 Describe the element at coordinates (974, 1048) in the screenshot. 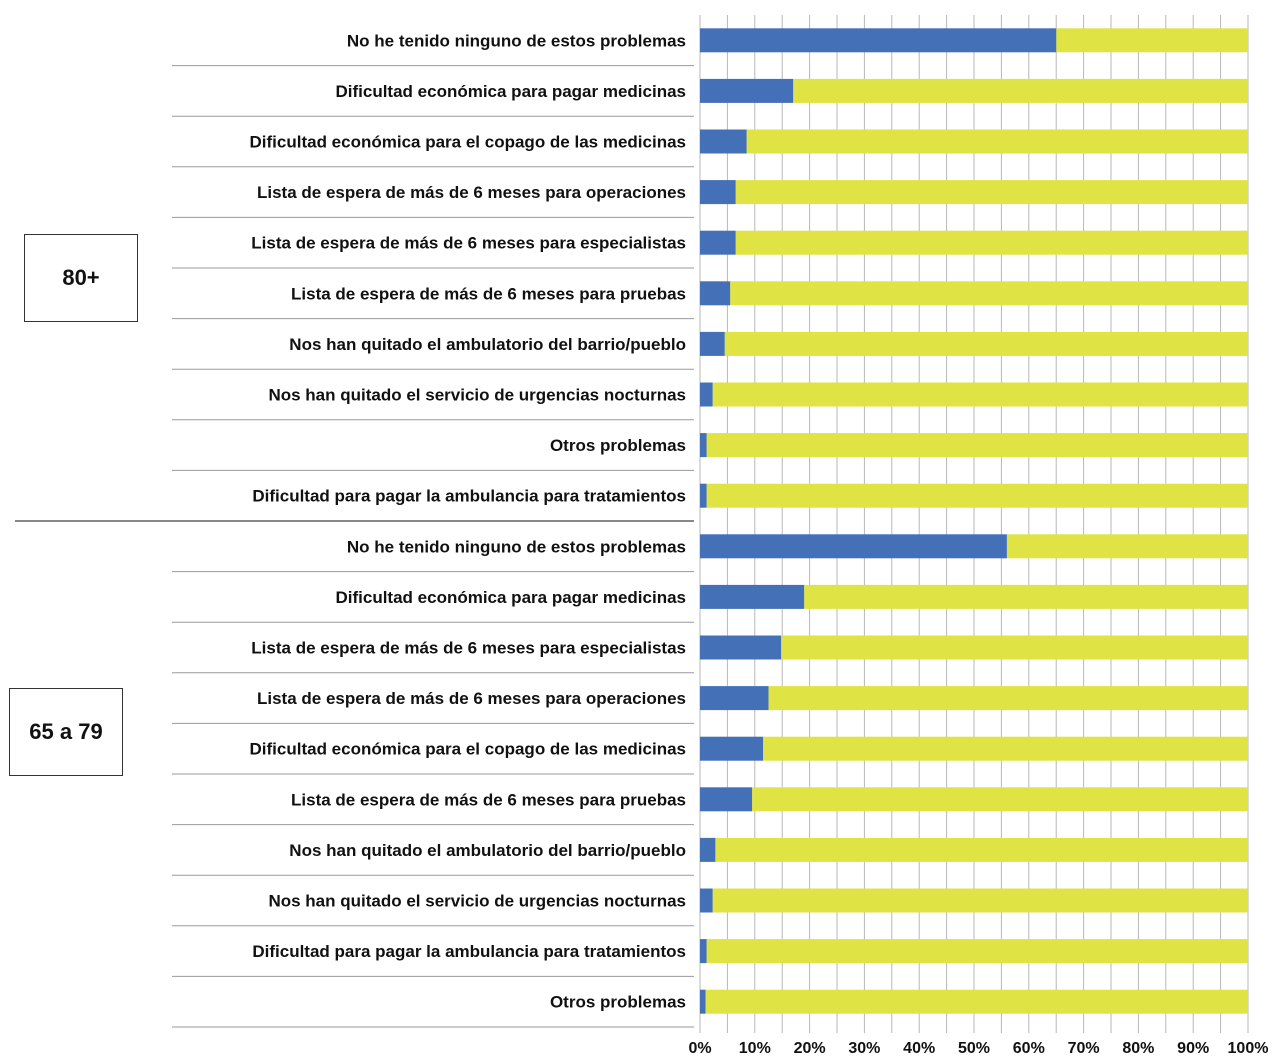

I see `x-tick-label: 50%` at that location.